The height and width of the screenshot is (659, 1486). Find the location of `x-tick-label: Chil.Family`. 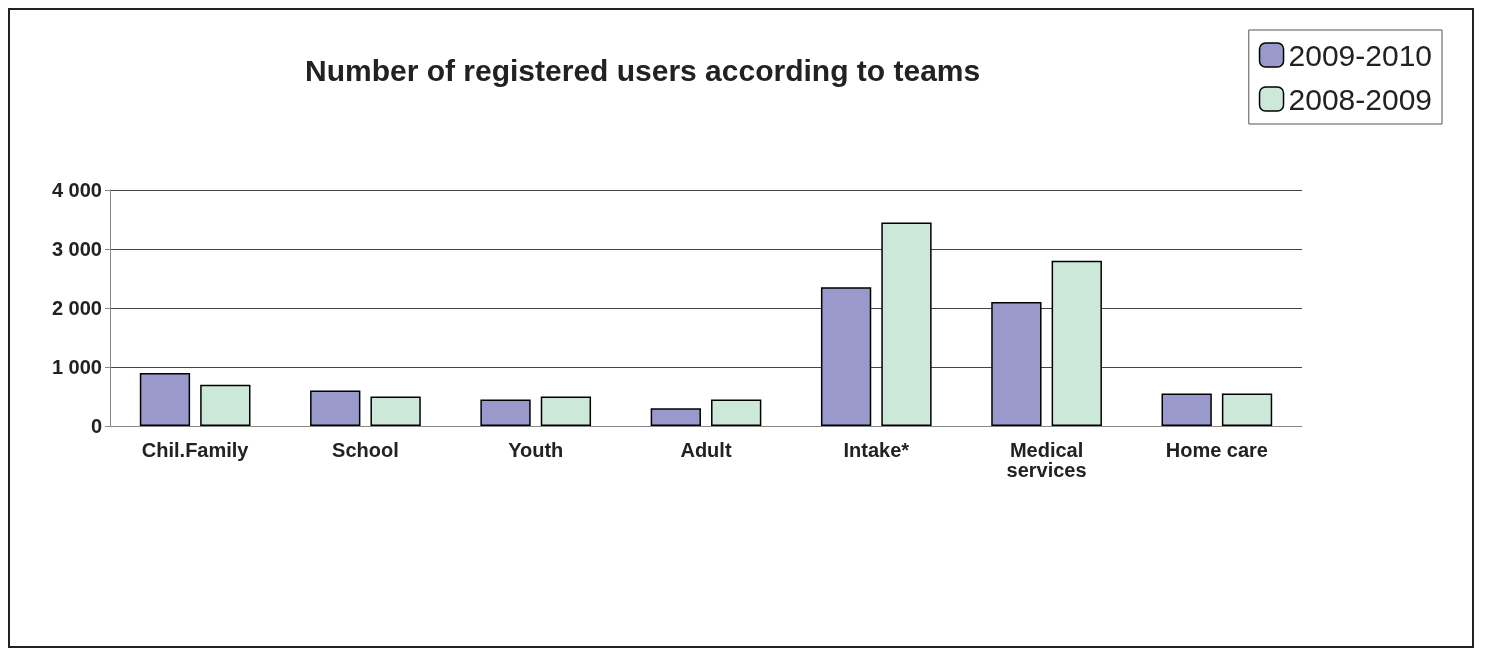

x-tick-label: Chil.Family is located at coordinates (195, 450).